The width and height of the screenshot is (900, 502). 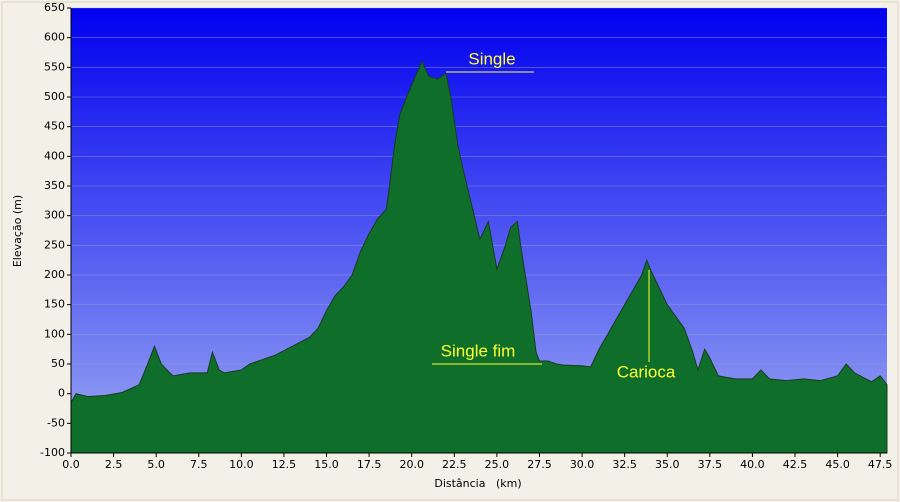 I want to click on x-tick-label: 40.0, so click(x=752, y=464).